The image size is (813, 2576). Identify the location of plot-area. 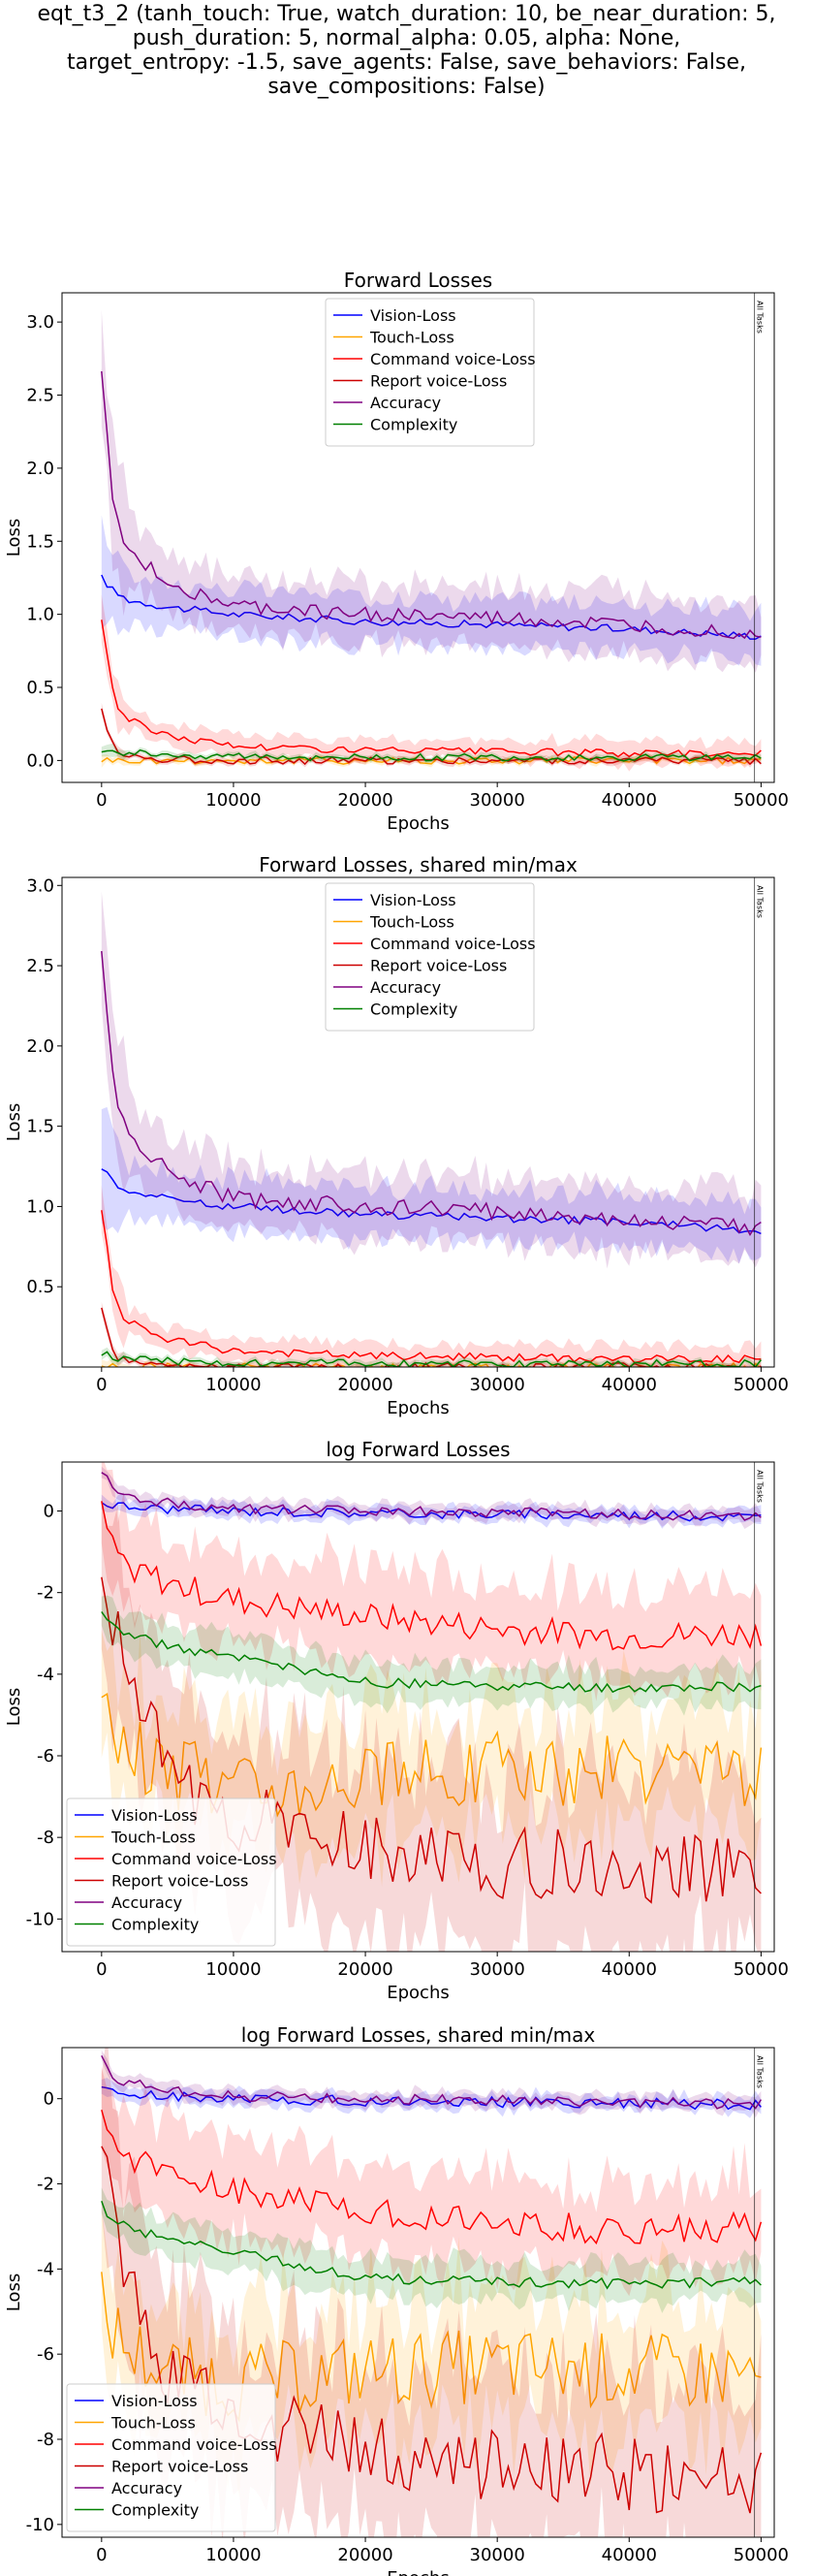
(432, 540).